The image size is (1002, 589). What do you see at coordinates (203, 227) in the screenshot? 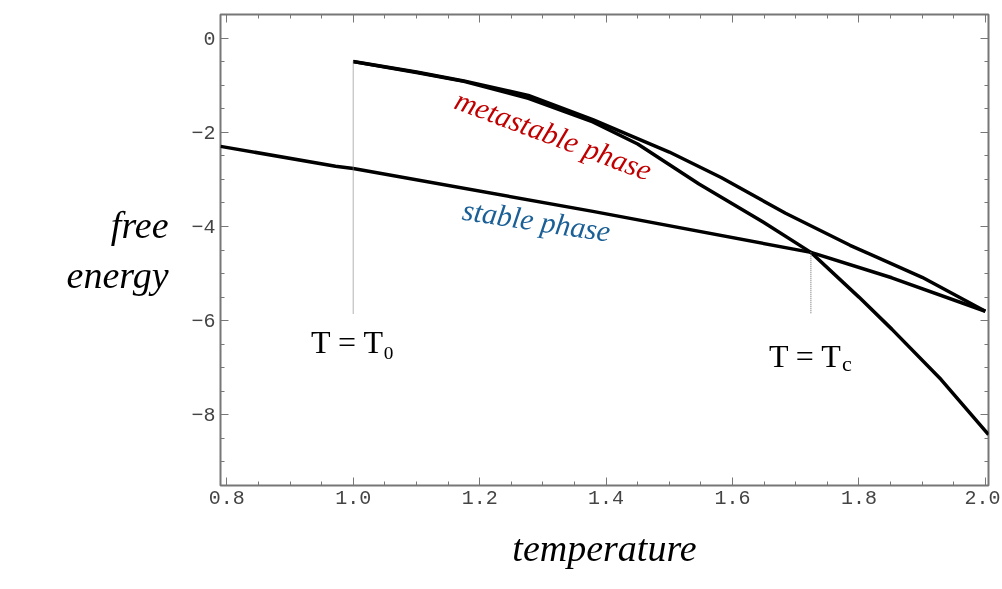
I see `y-tick-label: −4` at bounding box center [203, 227].